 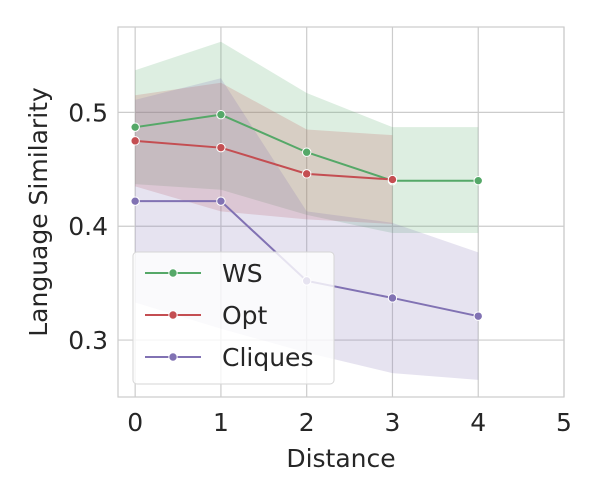 What do you see at coordinates (88, 112) in the screenshot?
I see `y-tick-label: 0.5` at bounding box center [88, 112].